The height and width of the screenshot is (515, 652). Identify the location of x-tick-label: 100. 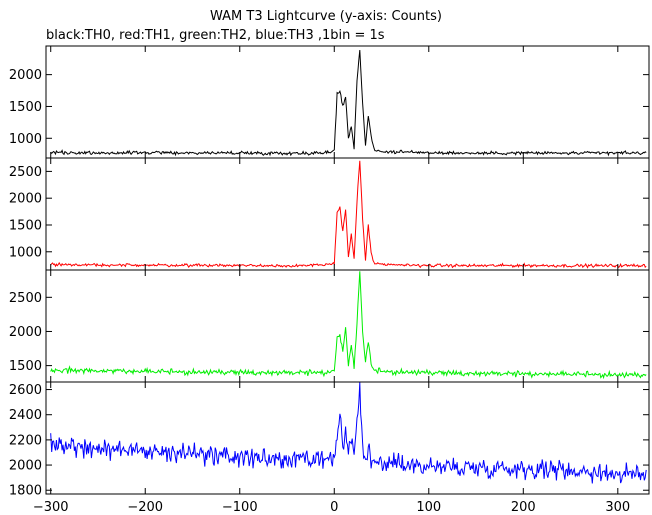
(428, 507).